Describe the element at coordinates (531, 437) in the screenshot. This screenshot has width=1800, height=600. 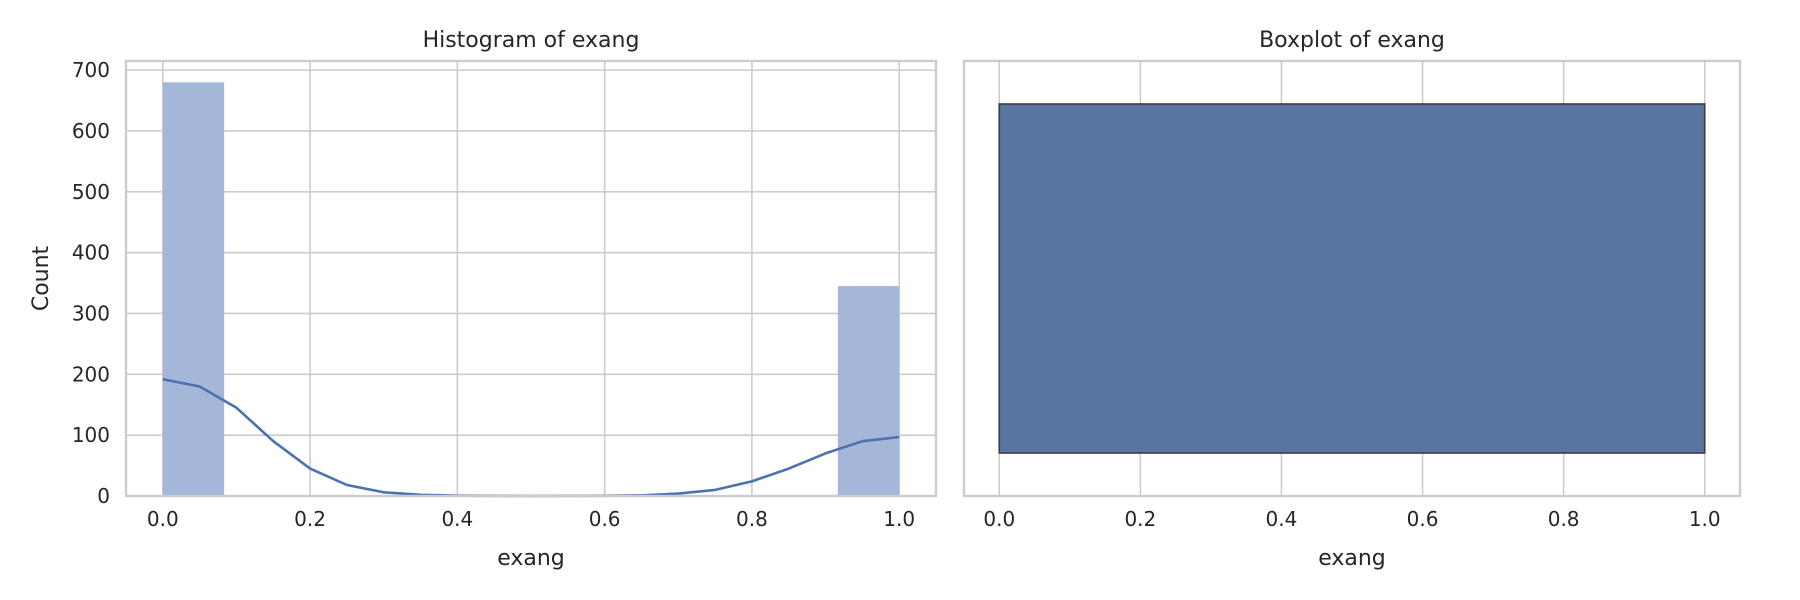
I see `kde-line` at that location.